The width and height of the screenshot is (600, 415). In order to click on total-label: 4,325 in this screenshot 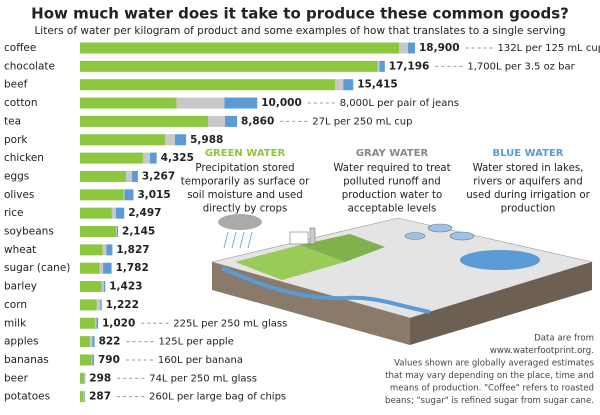, I will do `click(177, 158)`.